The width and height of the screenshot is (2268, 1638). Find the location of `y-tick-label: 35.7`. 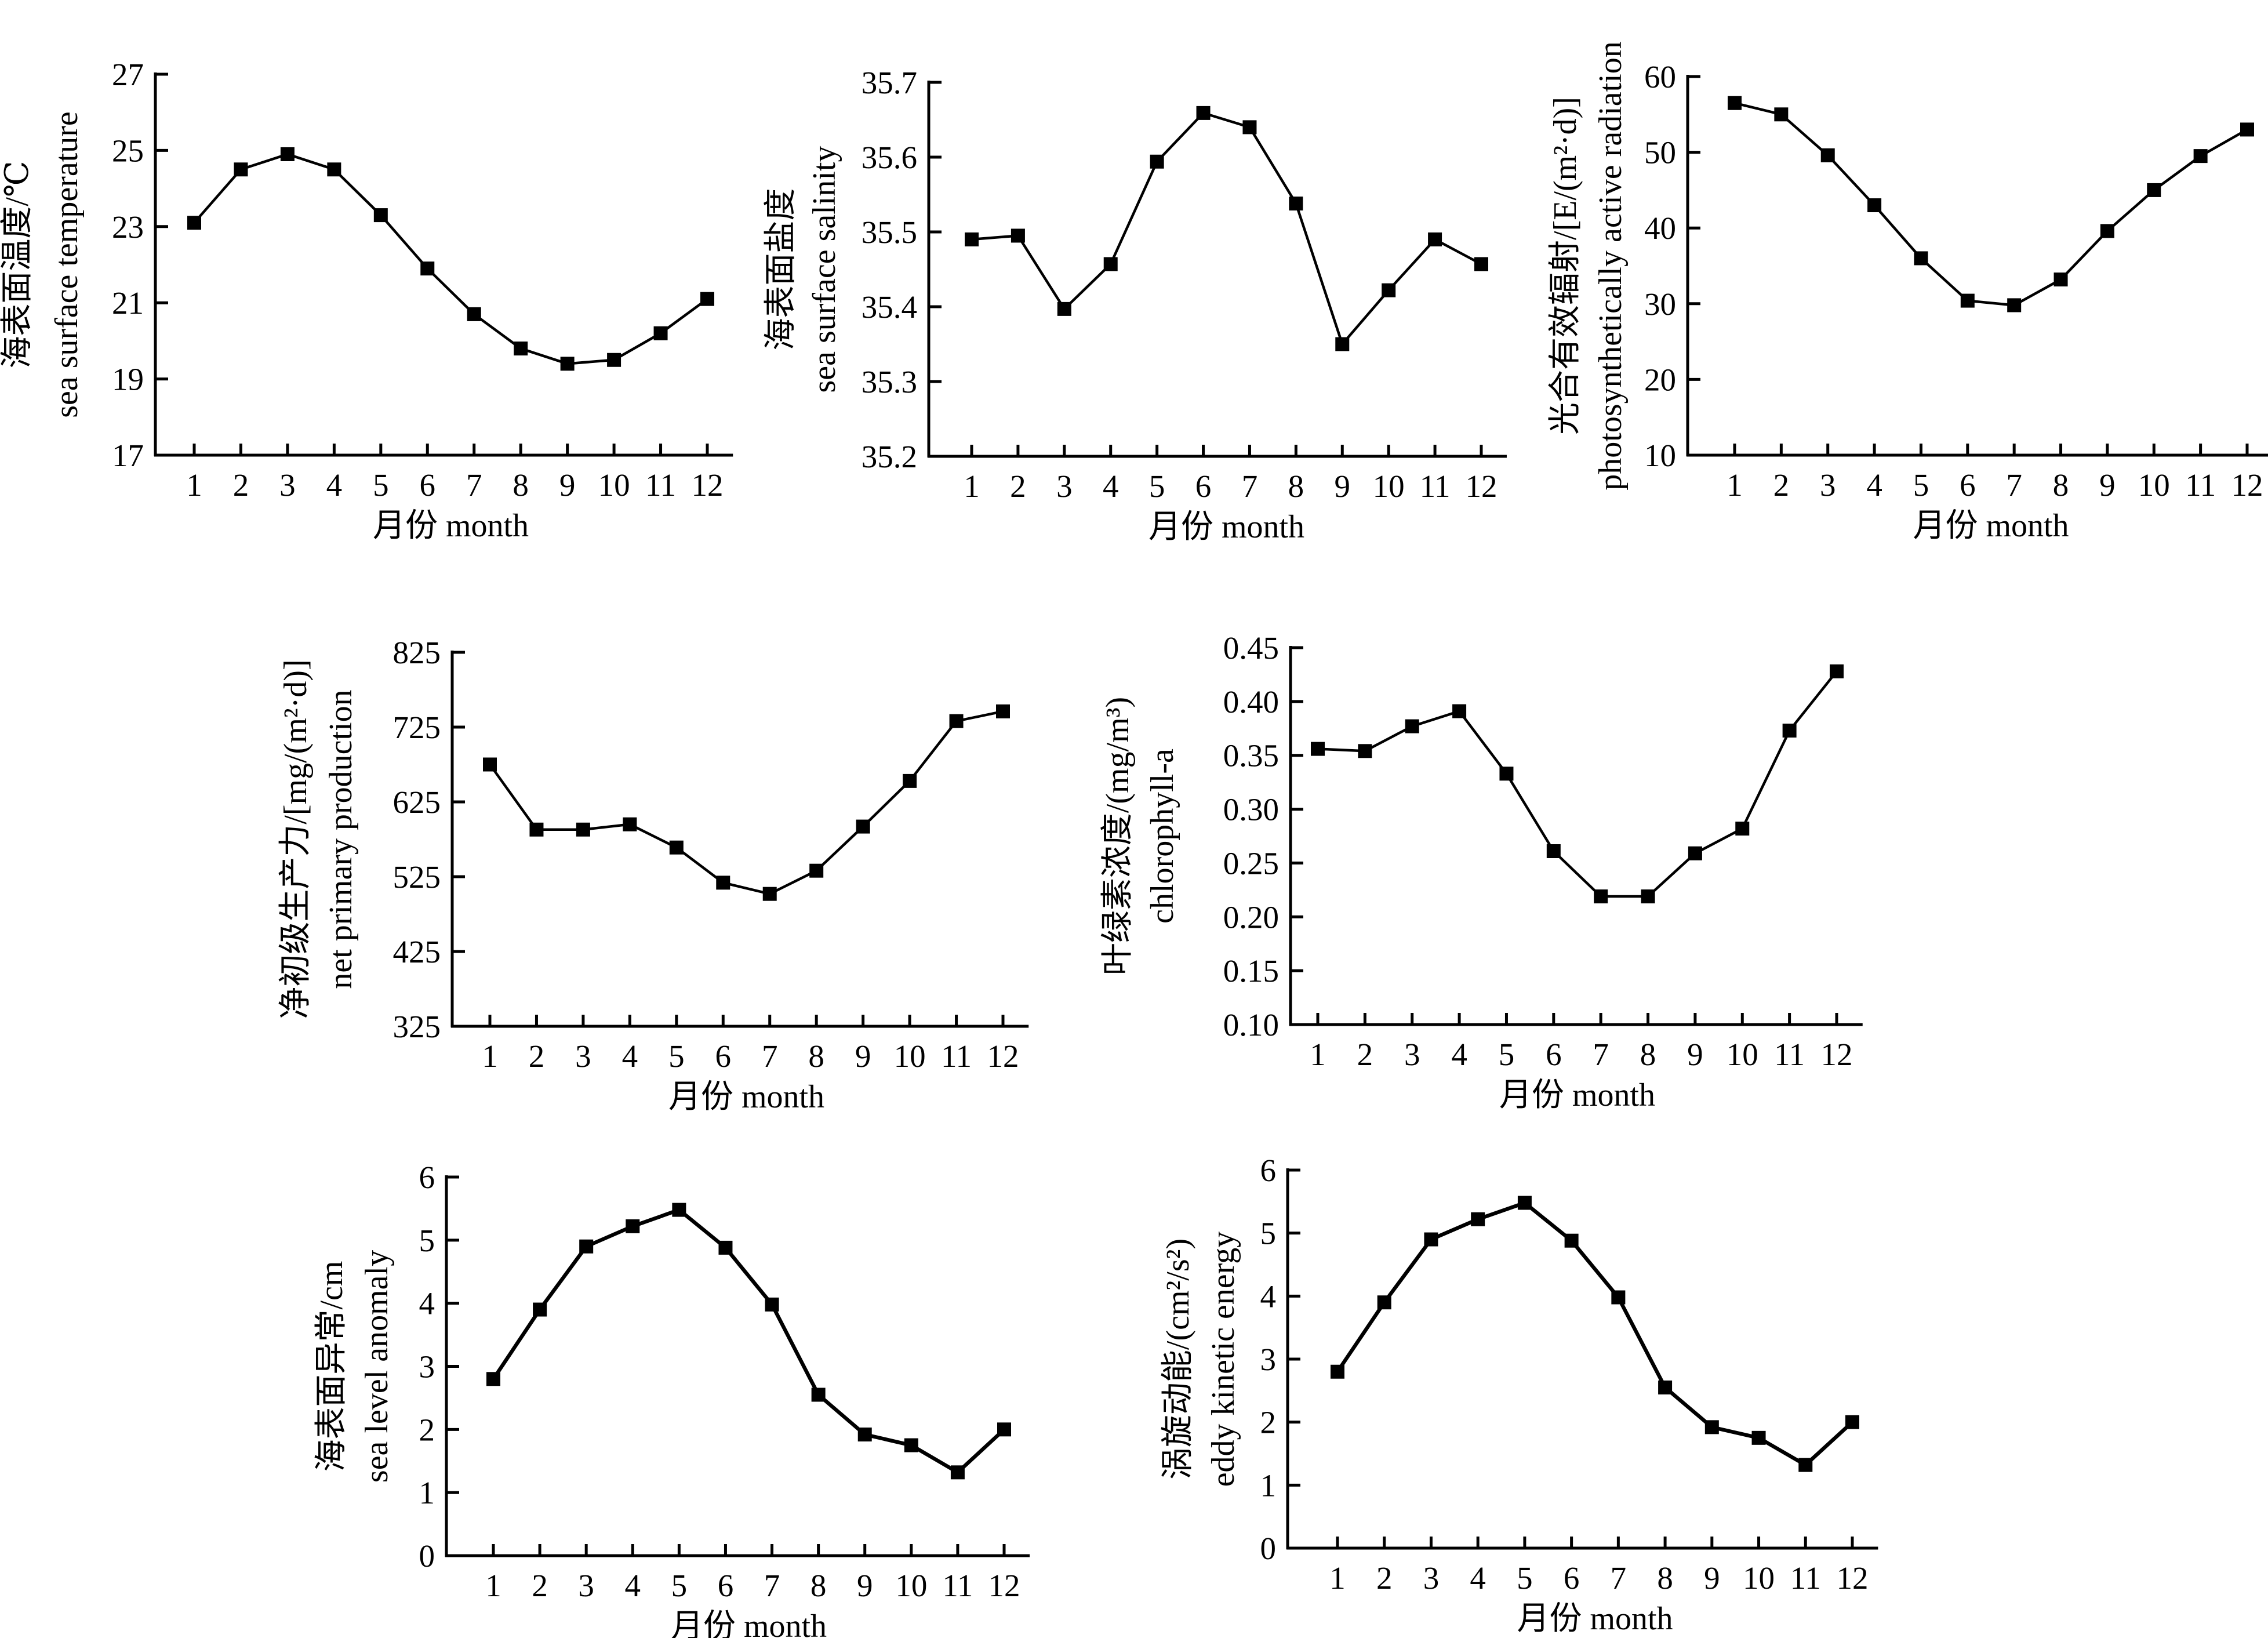

y-tick-label: 35.7 is located at coordinates (889, 82).